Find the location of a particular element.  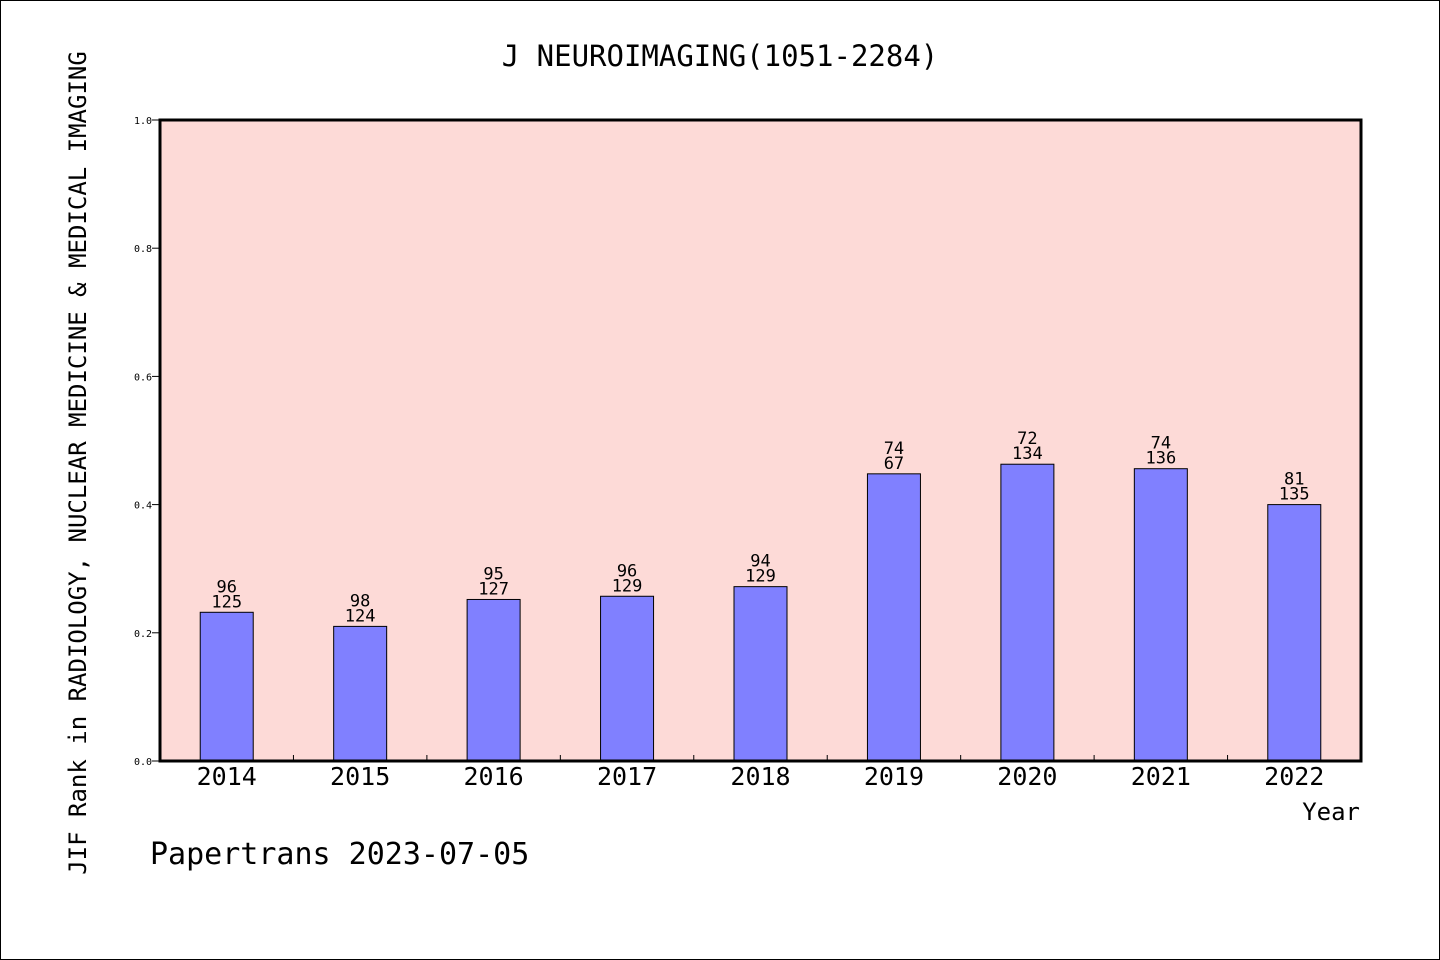

x-tick-label: 2022 is located at coordinates (1294, 776).